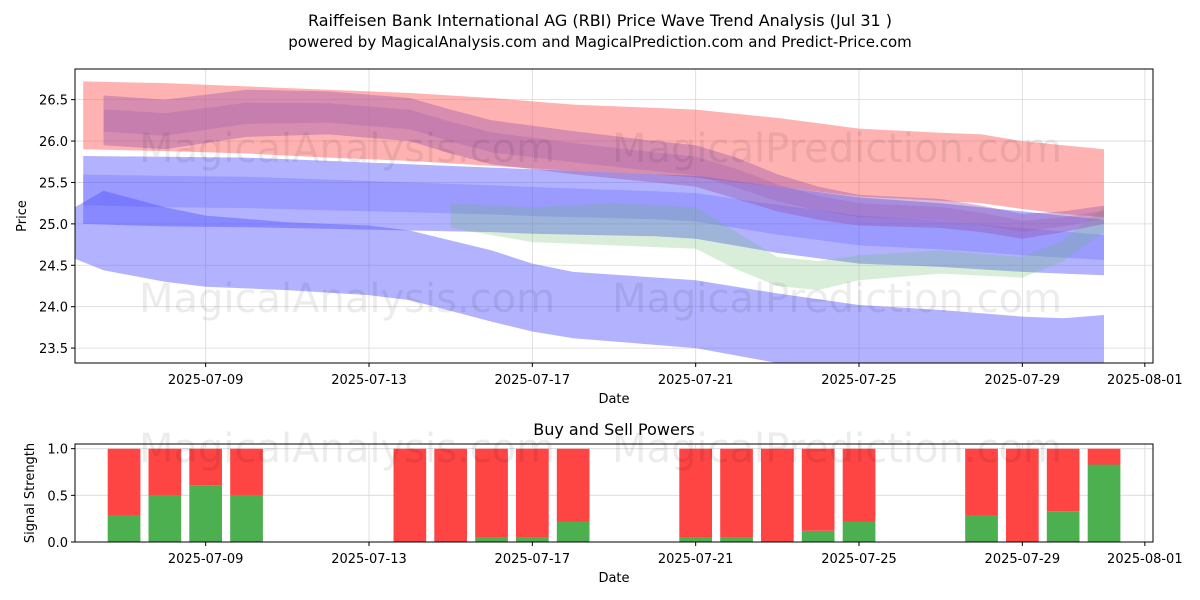  Describe the element at coordinates (53, 183) in the screenshot. I see `y-tick-label: 25.5` at that location.